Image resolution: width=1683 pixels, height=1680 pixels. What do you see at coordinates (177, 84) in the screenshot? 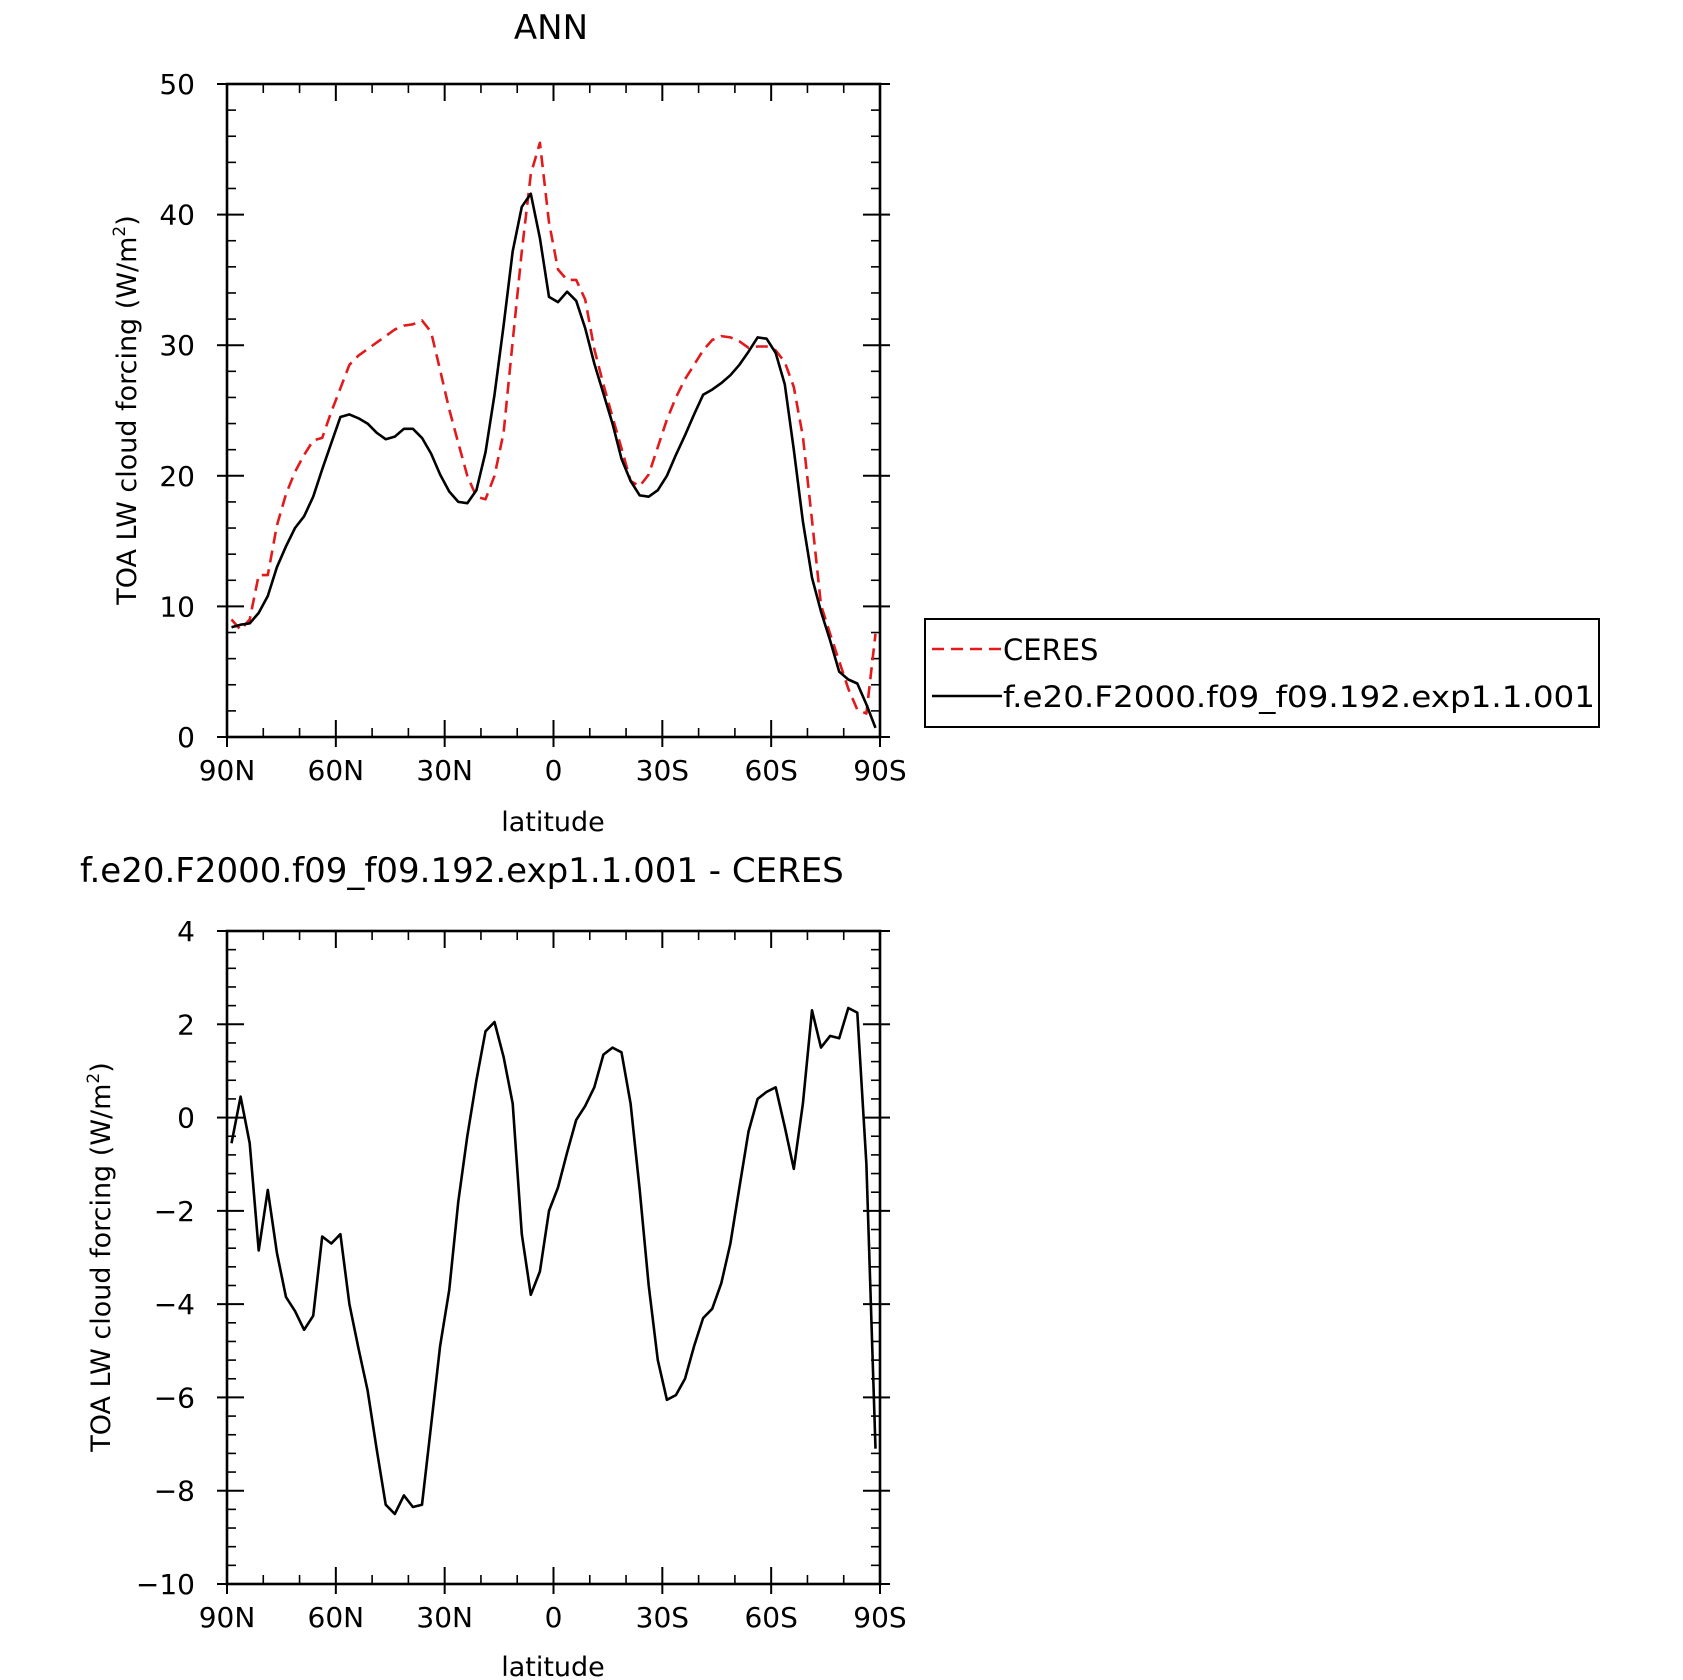
I see `top-y-tick-label: 50` at bounding box center [177, 84].